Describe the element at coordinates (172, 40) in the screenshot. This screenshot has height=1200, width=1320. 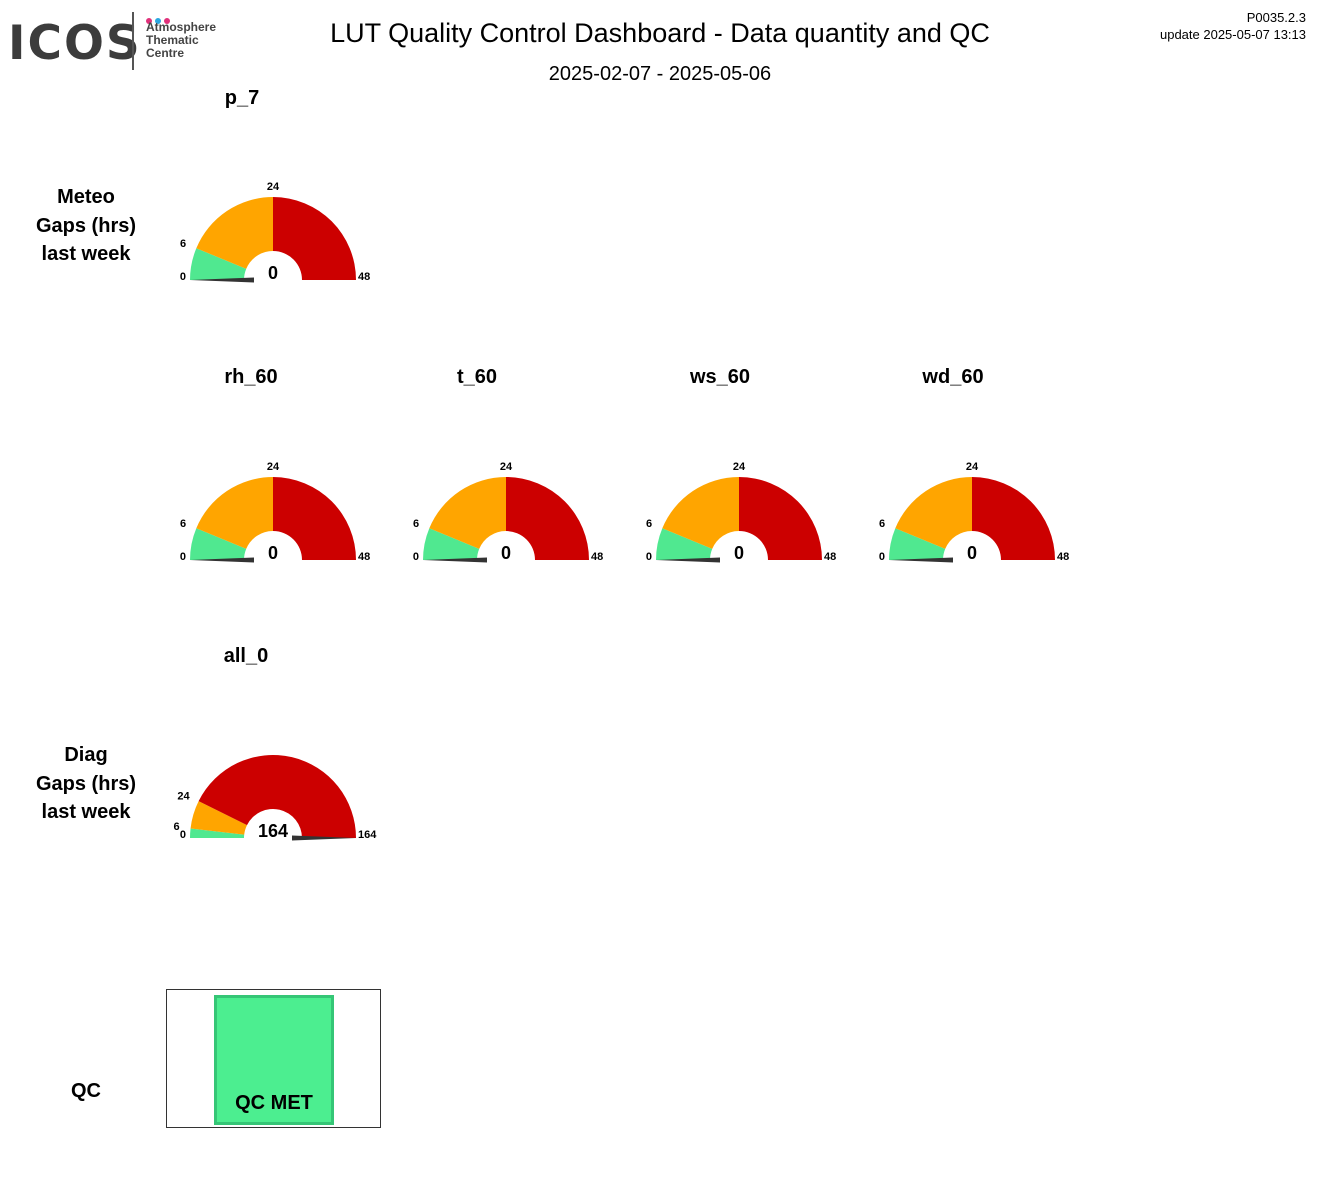
I see `logo-line: Thematic` at that location.